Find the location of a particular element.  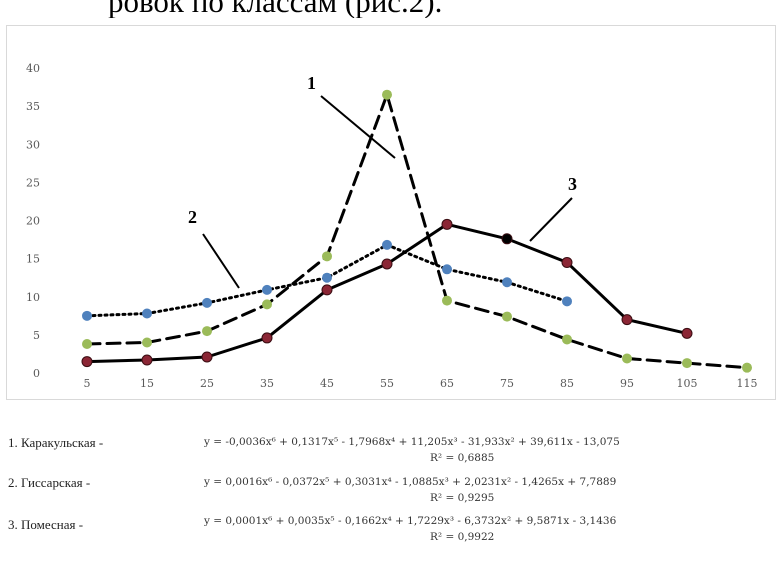

x-tick-label: 55 is located at coordinates (387, 383).